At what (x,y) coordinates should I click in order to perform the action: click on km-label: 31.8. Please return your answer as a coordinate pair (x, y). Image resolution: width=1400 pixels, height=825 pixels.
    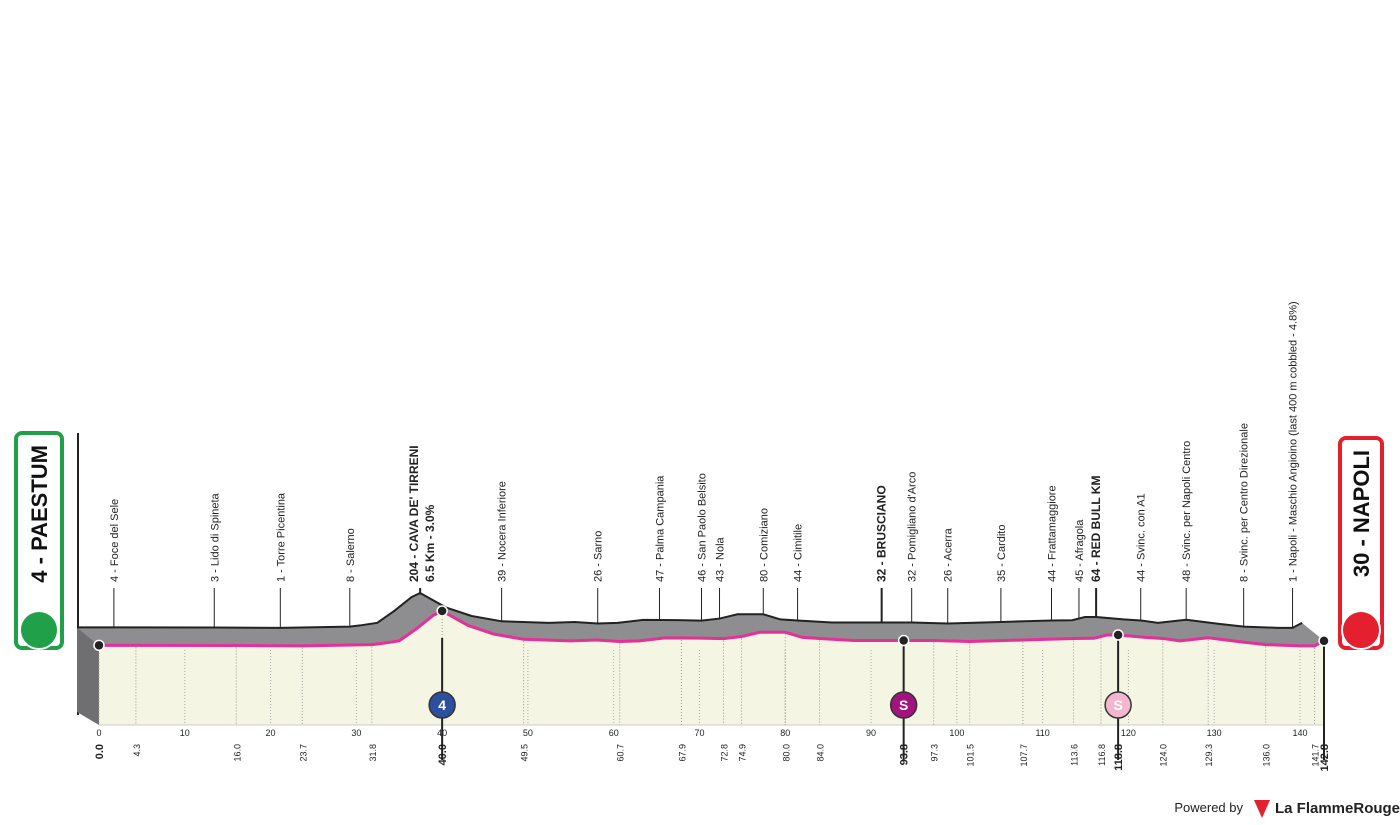
    Looking at the image, I should click on (373, 753).